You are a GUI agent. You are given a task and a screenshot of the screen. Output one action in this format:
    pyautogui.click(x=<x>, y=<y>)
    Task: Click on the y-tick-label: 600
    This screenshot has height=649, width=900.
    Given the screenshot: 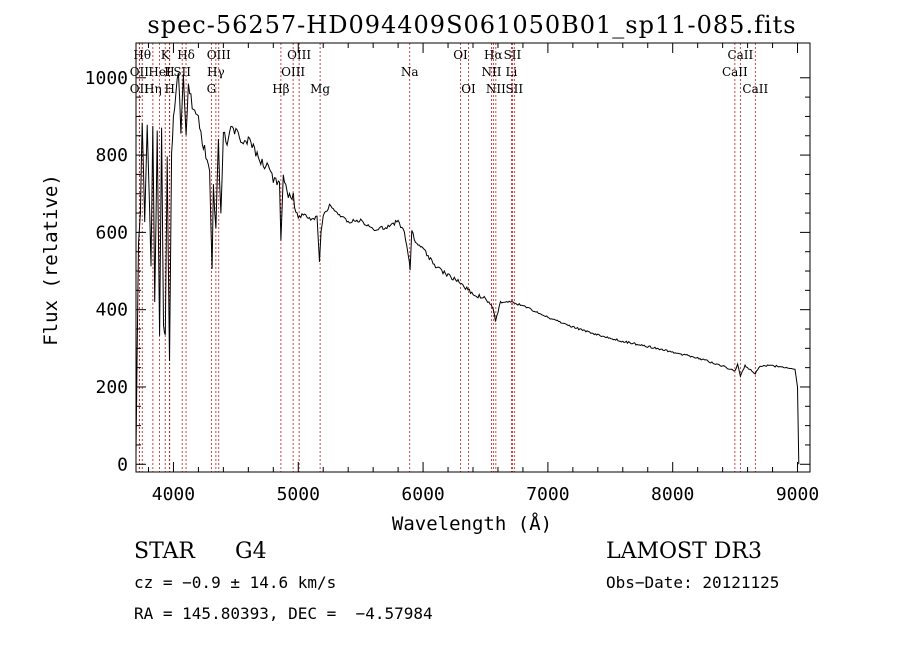 What is the action you would take?
    pyautogui.click(x=111, y=232)
    